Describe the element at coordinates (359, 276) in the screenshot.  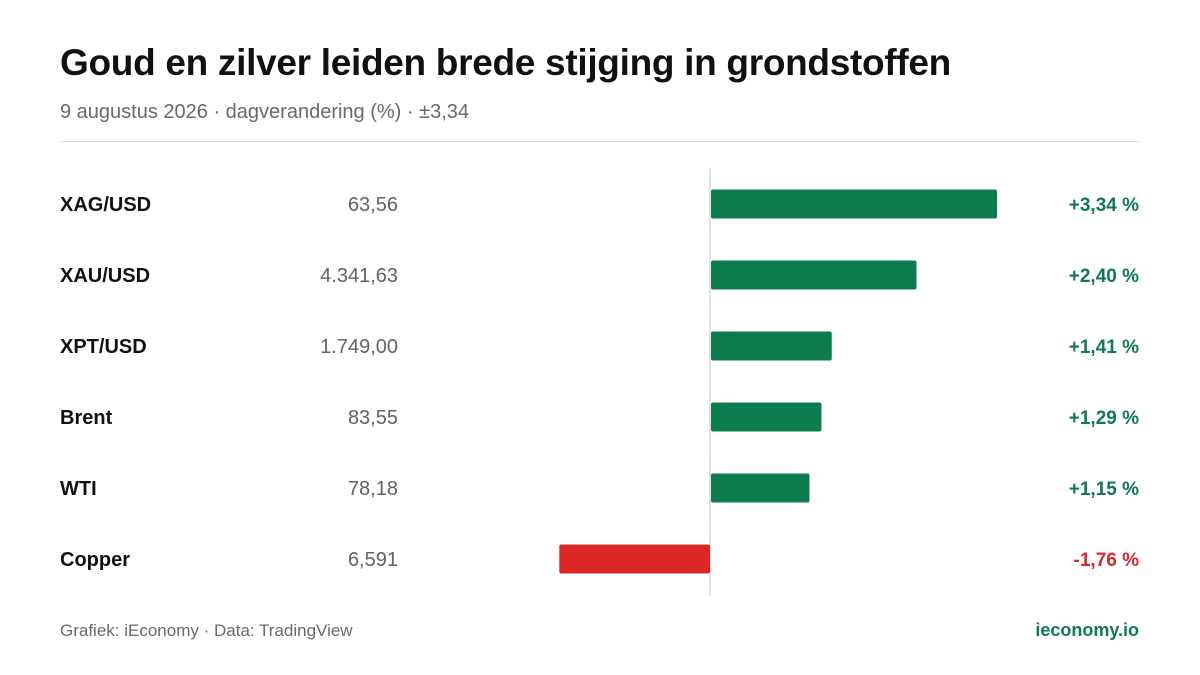
I see `price-label: 4.341,63` at that location.